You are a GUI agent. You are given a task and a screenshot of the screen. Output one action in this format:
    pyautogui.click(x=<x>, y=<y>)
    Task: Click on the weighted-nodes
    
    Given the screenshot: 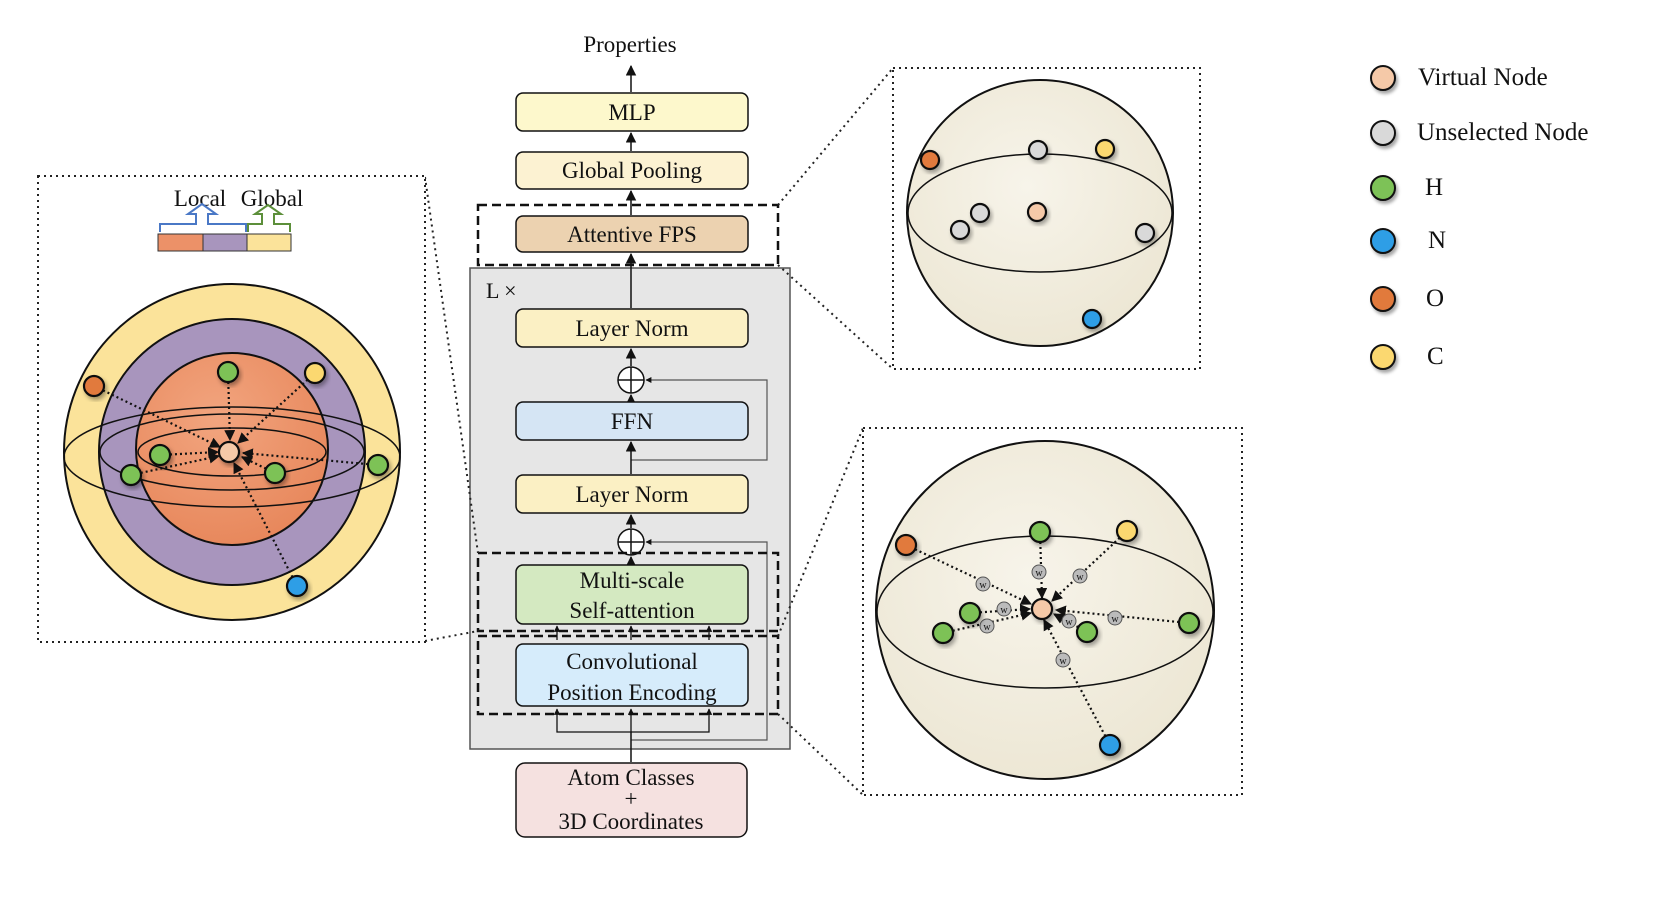 What is the action you would take?
    pyautogui.click(x=1047, y=638)
    